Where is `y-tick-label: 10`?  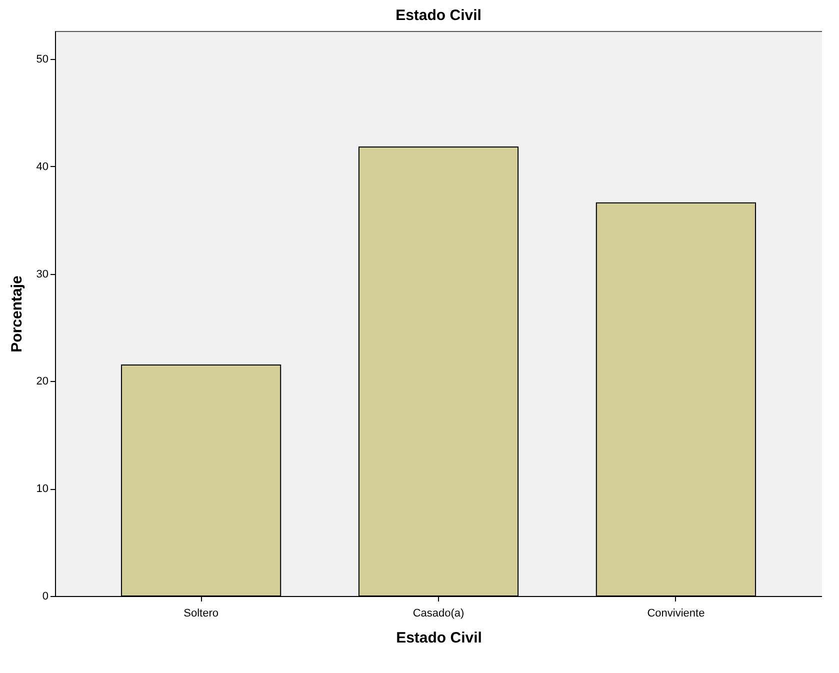 y-tick-label: 10 is located at coordinates (42, 489).